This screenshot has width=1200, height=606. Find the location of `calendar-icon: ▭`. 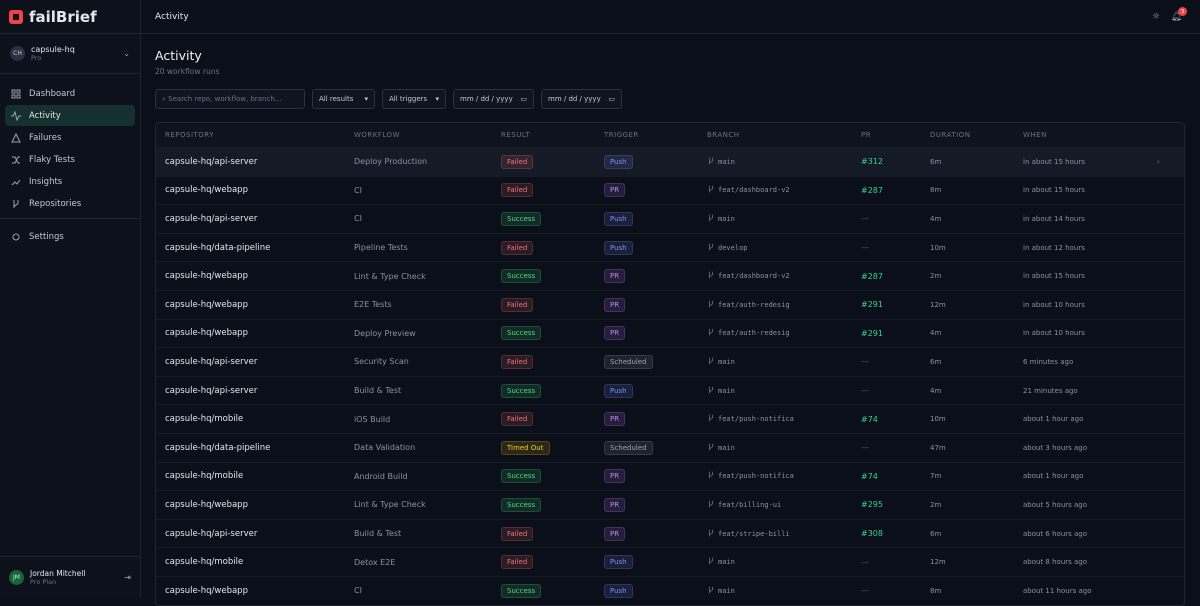

calendar-icon: ▭ is located at coordinates (523, 99).